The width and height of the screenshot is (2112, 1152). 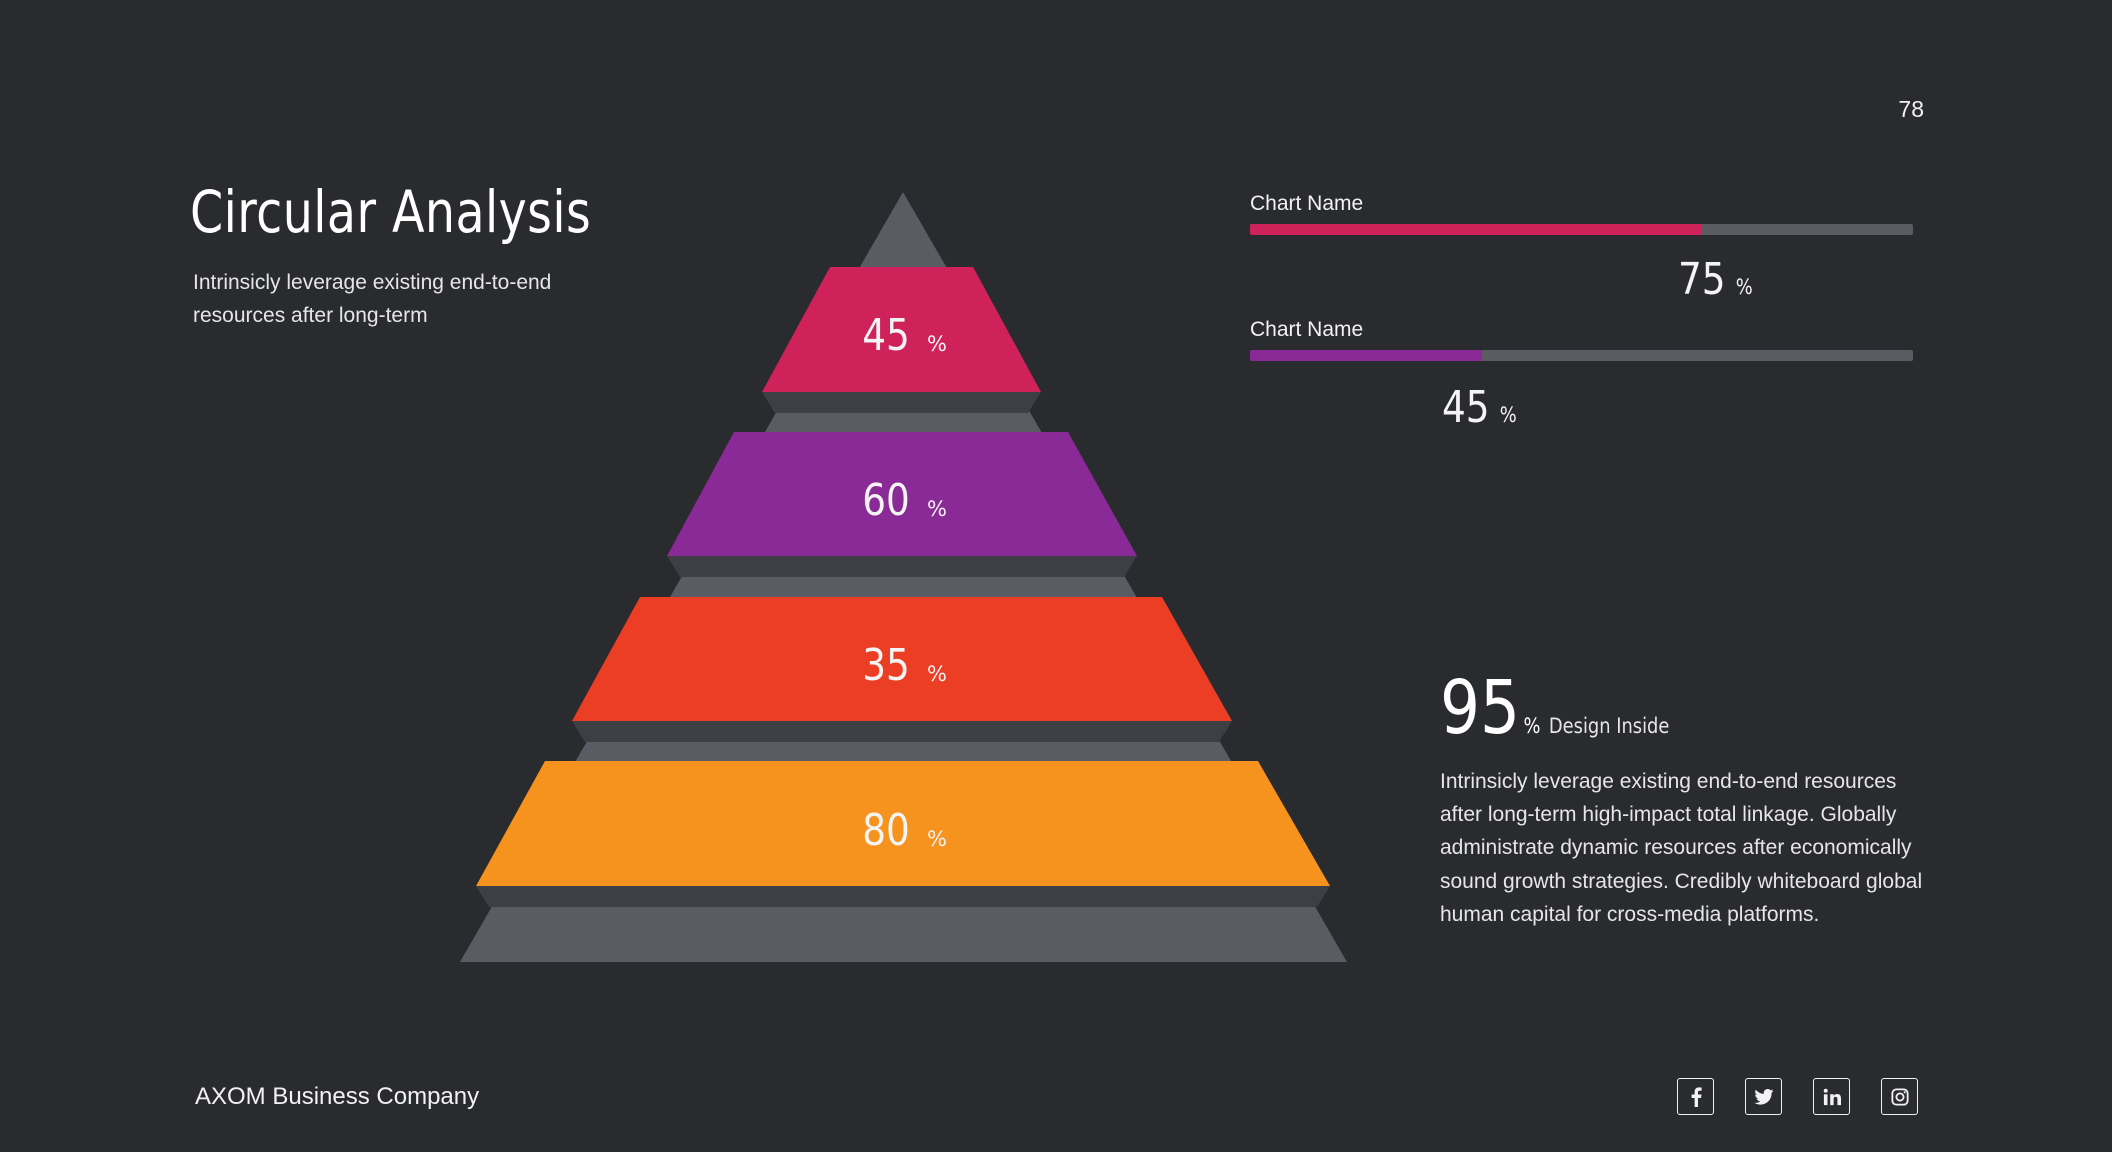 What do you see at coordinates (1581, 339) in the screenshot?
I see `progress-bar-2: Chart Name` at bounding box center [1581, 339].